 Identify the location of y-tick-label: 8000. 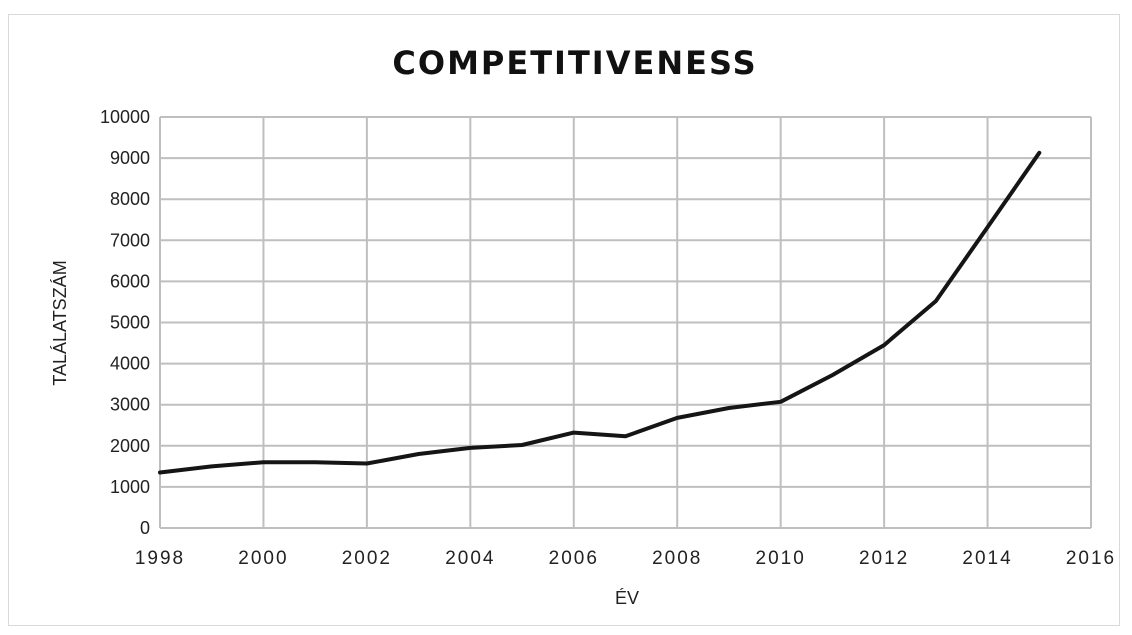
(130, 199).